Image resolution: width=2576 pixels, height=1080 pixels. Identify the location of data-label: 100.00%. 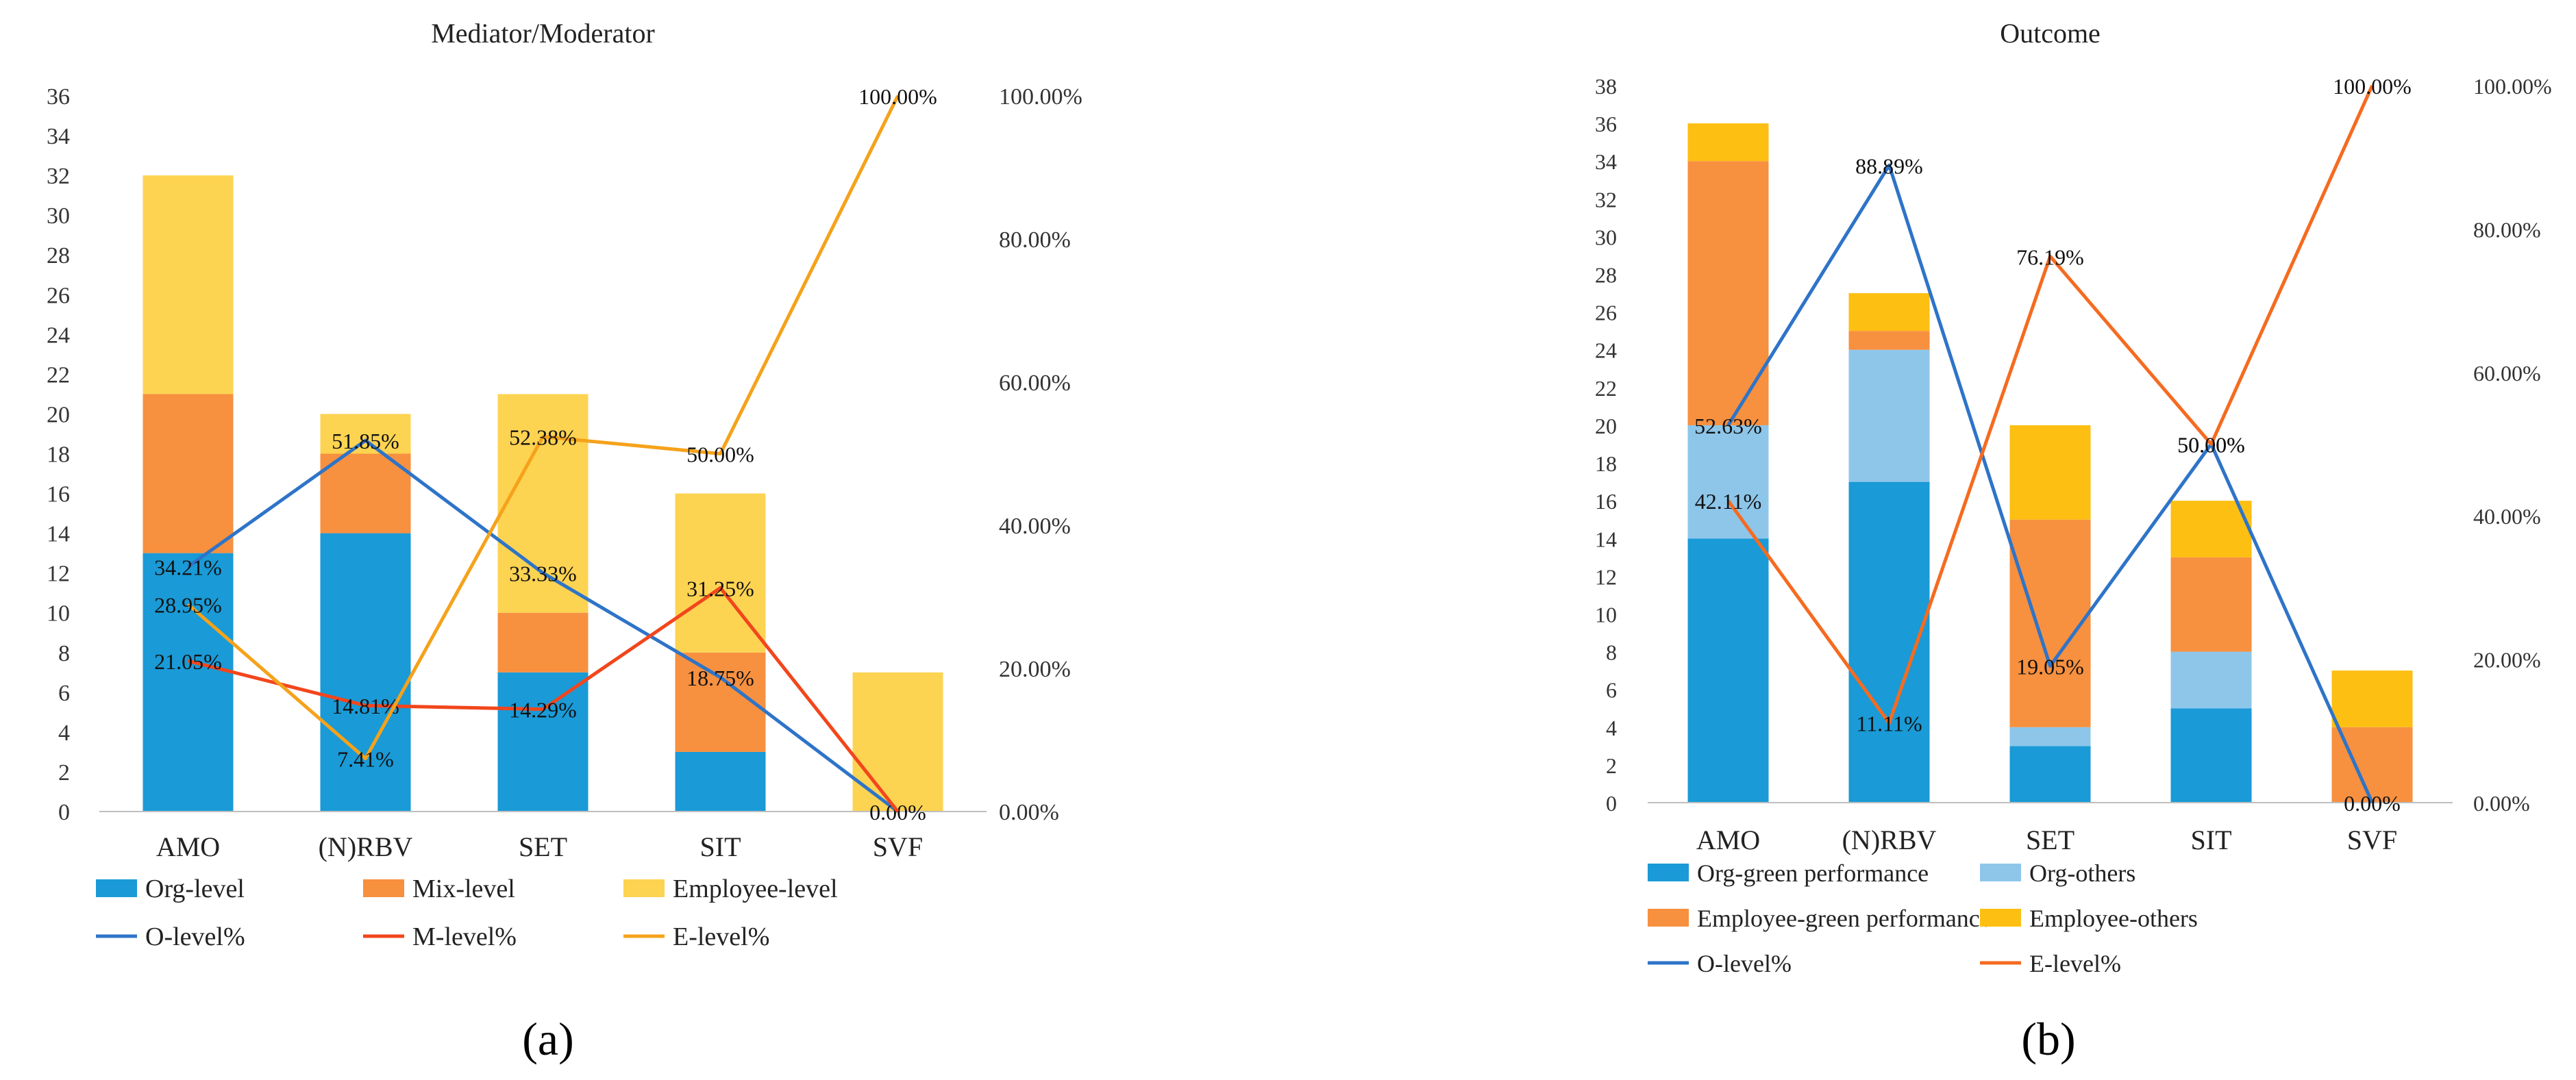
(897, 96).